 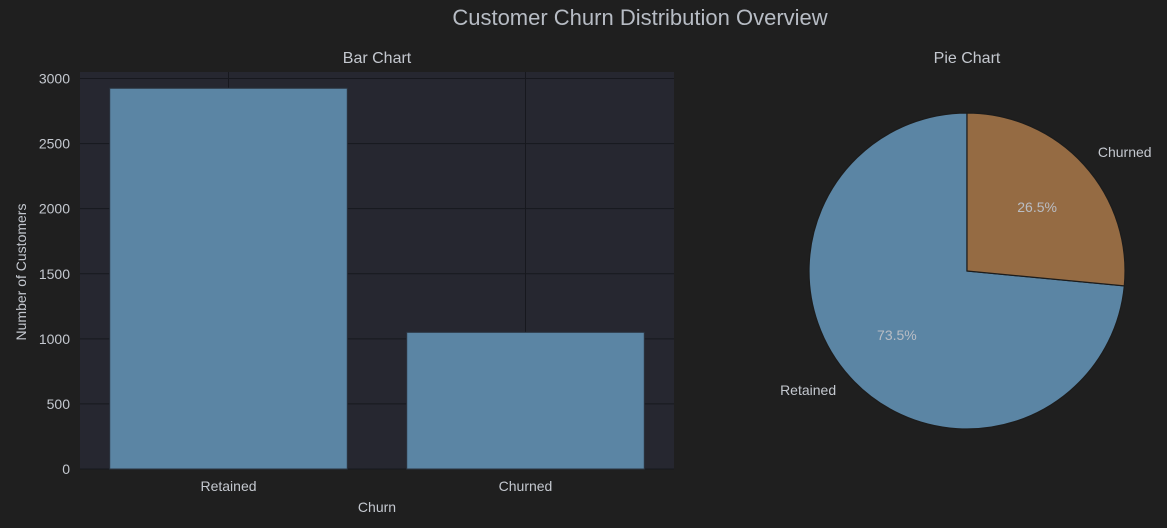 I want to click on bar-chart-x-tick-label: Churned, so click(x=526, y=486).